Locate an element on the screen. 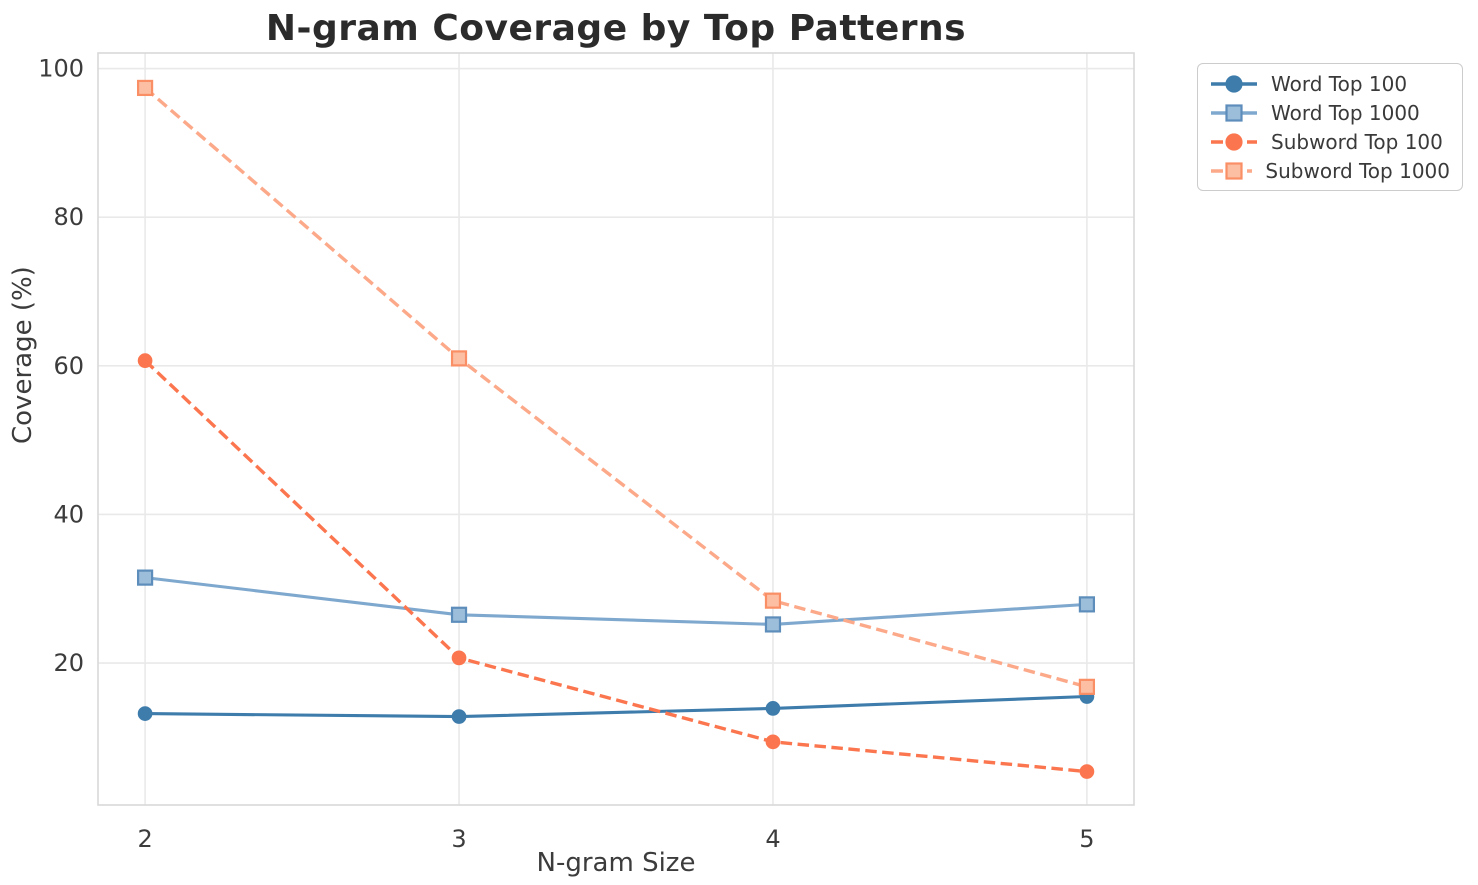 The image size is (1478, 885). legend-label: Word Top 100 is located at coordinates (1339, 83).